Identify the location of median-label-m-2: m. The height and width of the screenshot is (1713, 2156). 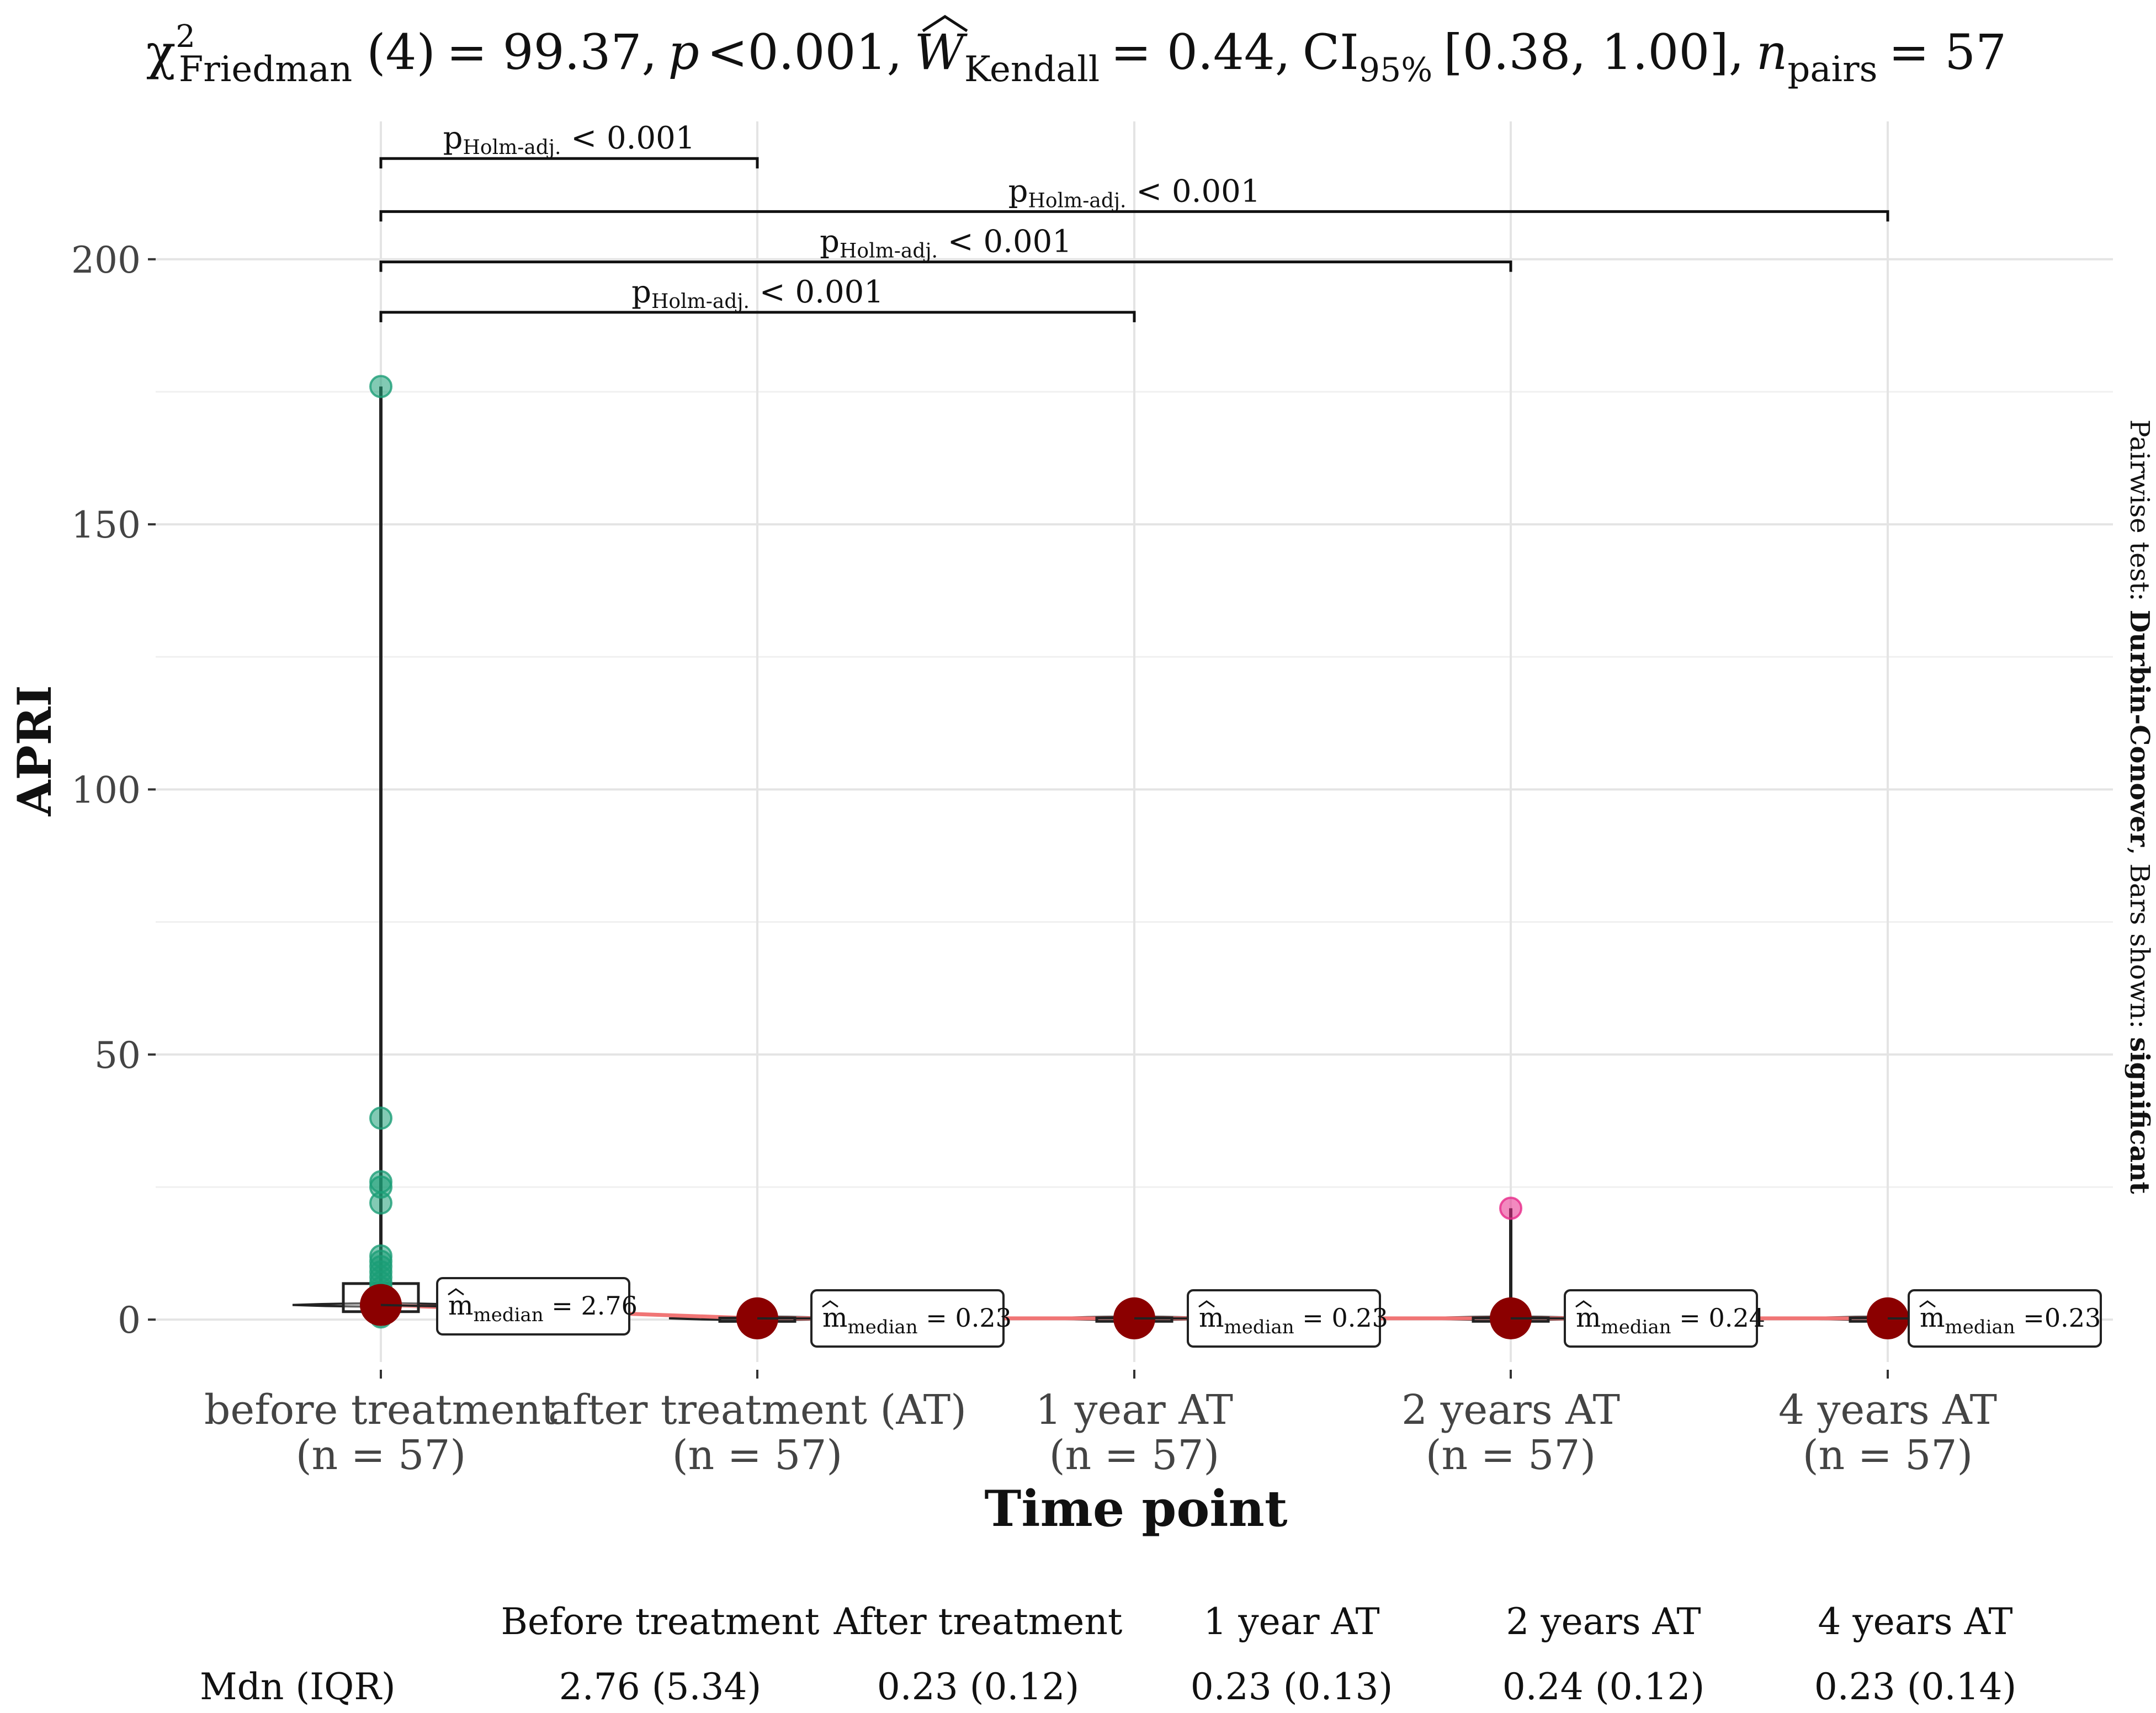
(1211, 1318).